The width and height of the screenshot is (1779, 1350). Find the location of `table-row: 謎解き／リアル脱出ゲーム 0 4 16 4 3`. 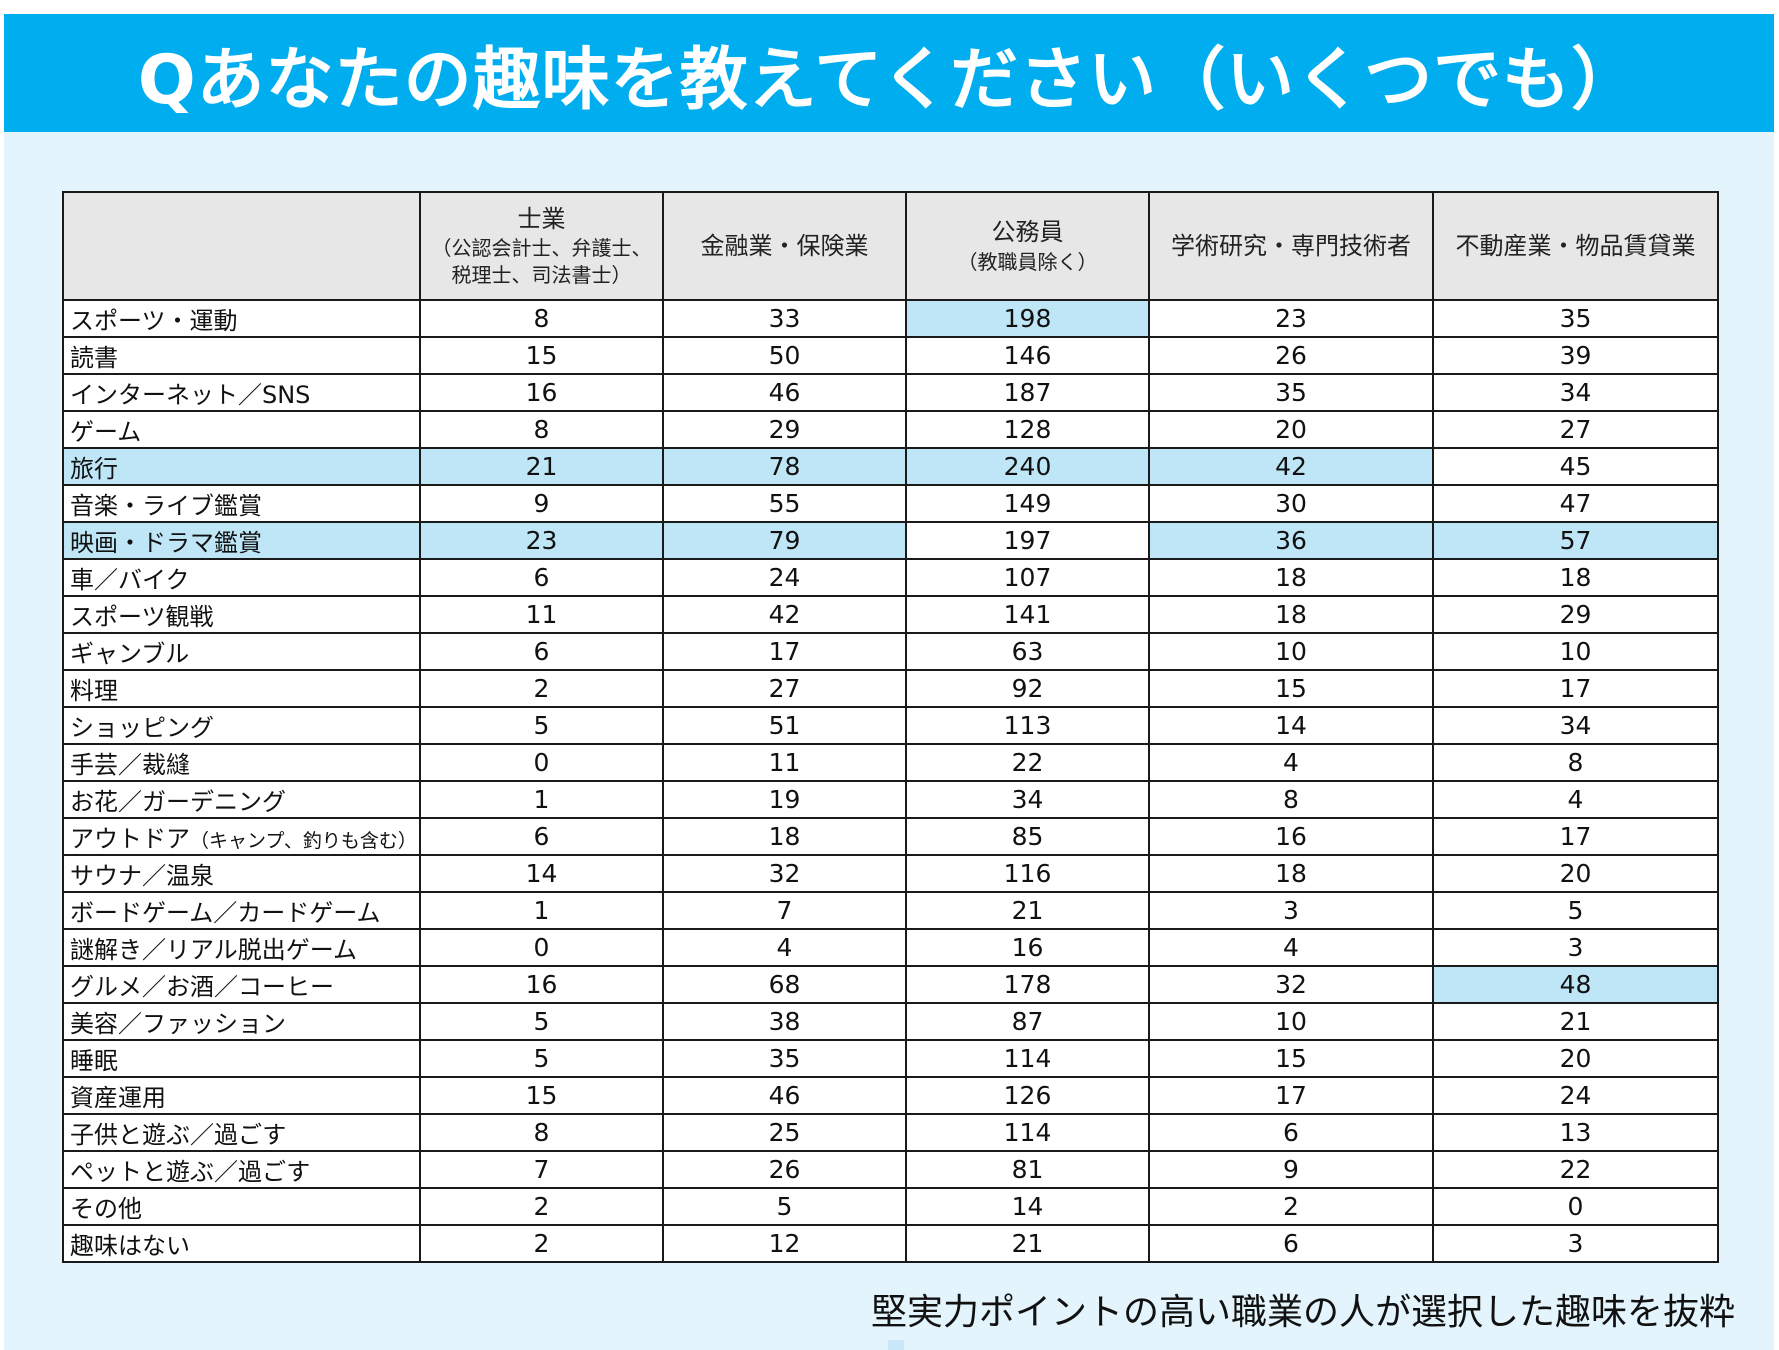

table-row: 謎解き／リアル脱出ゲーム 0 4 16 4 3 is located at coordinates (890, 947).